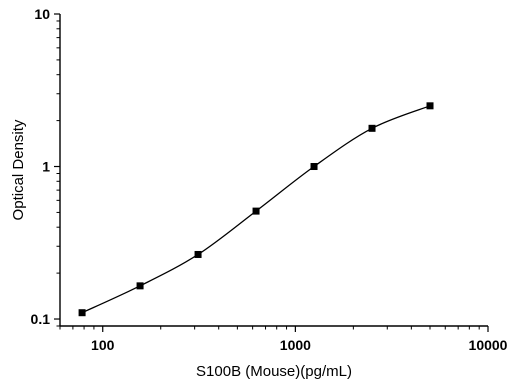 The width and height of the screenshot is (507, 383). I want to click on x-tick-label: 10000, so click(488, 345).